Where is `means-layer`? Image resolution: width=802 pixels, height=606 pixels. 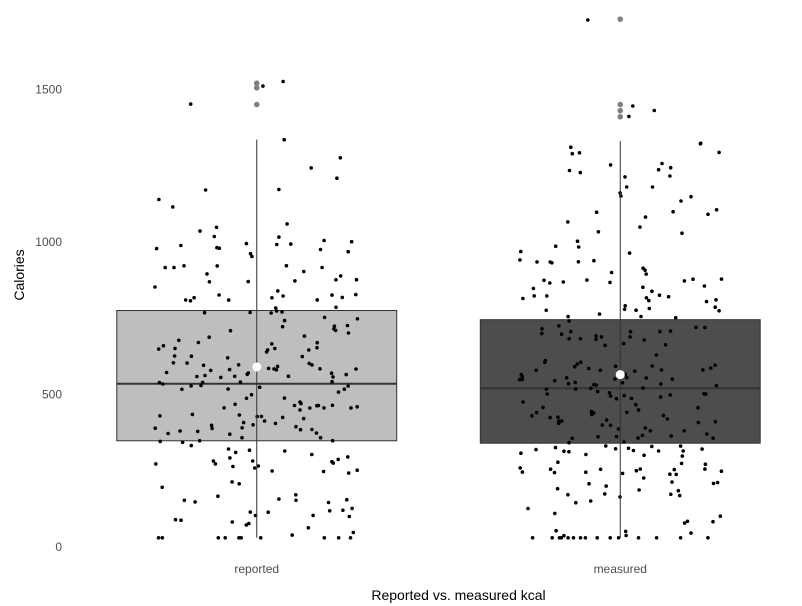
means-layer is located at coordinates (438, 371).